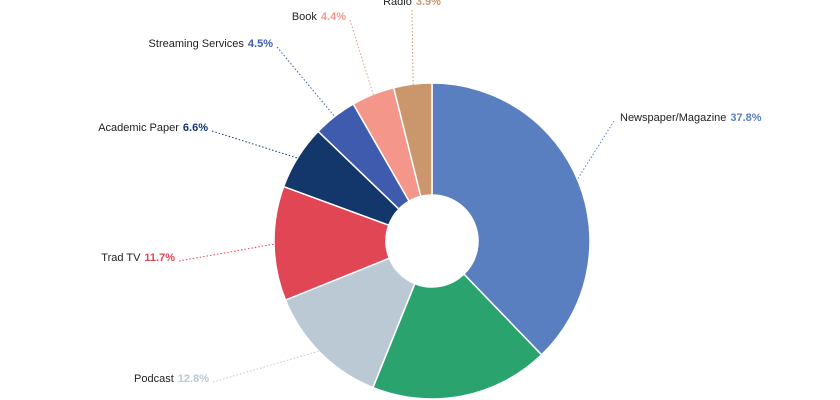 The width and height of the screenshot is (840, 400). What do you see at coordinates (195, 128) in the screenshot?
I see `value-label: 6.6%` at bounding box center [195, 128].